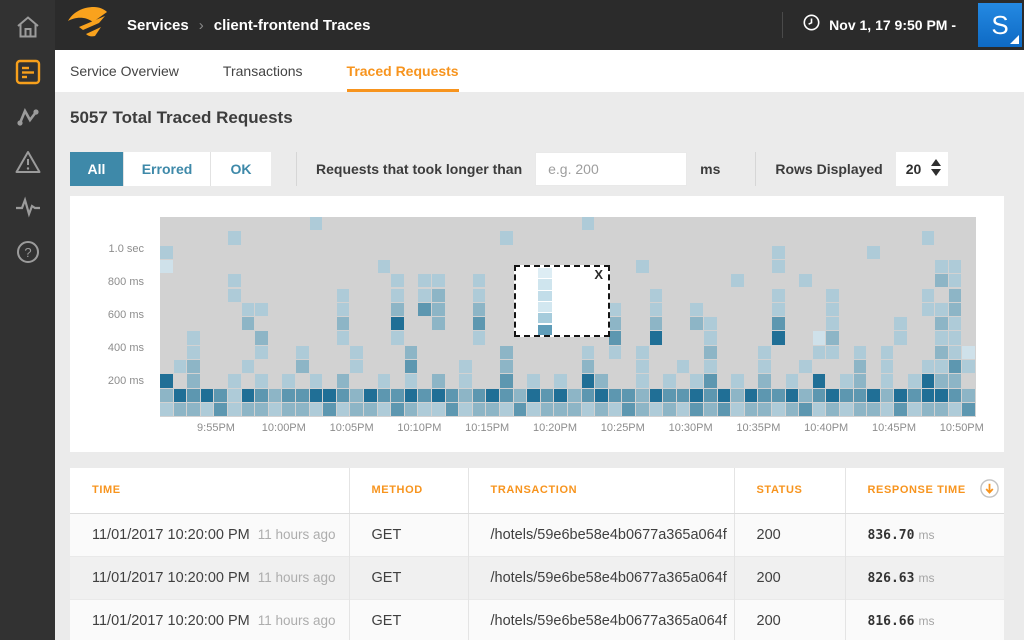 This screenshot has height=640, width=1024. I want to click on breadcrumb-section: Services, so click(158, 25).